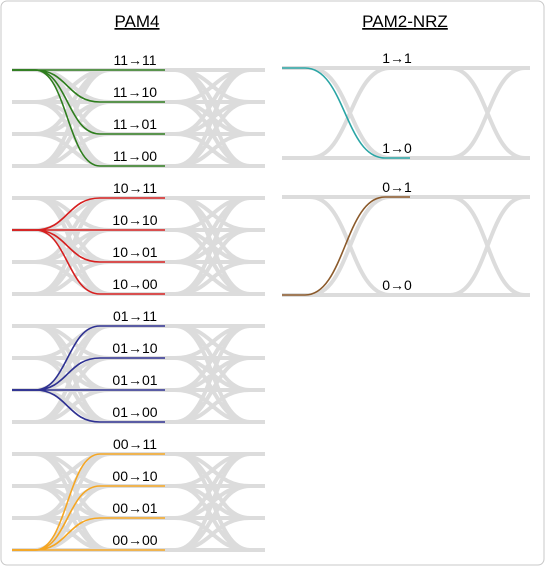 The width and height of the screenshot is (545, 566). What do you see at coordinates (135, 92) in the screenshot?
I see `transition-label: 11→10` at bounding box center [135, 92].